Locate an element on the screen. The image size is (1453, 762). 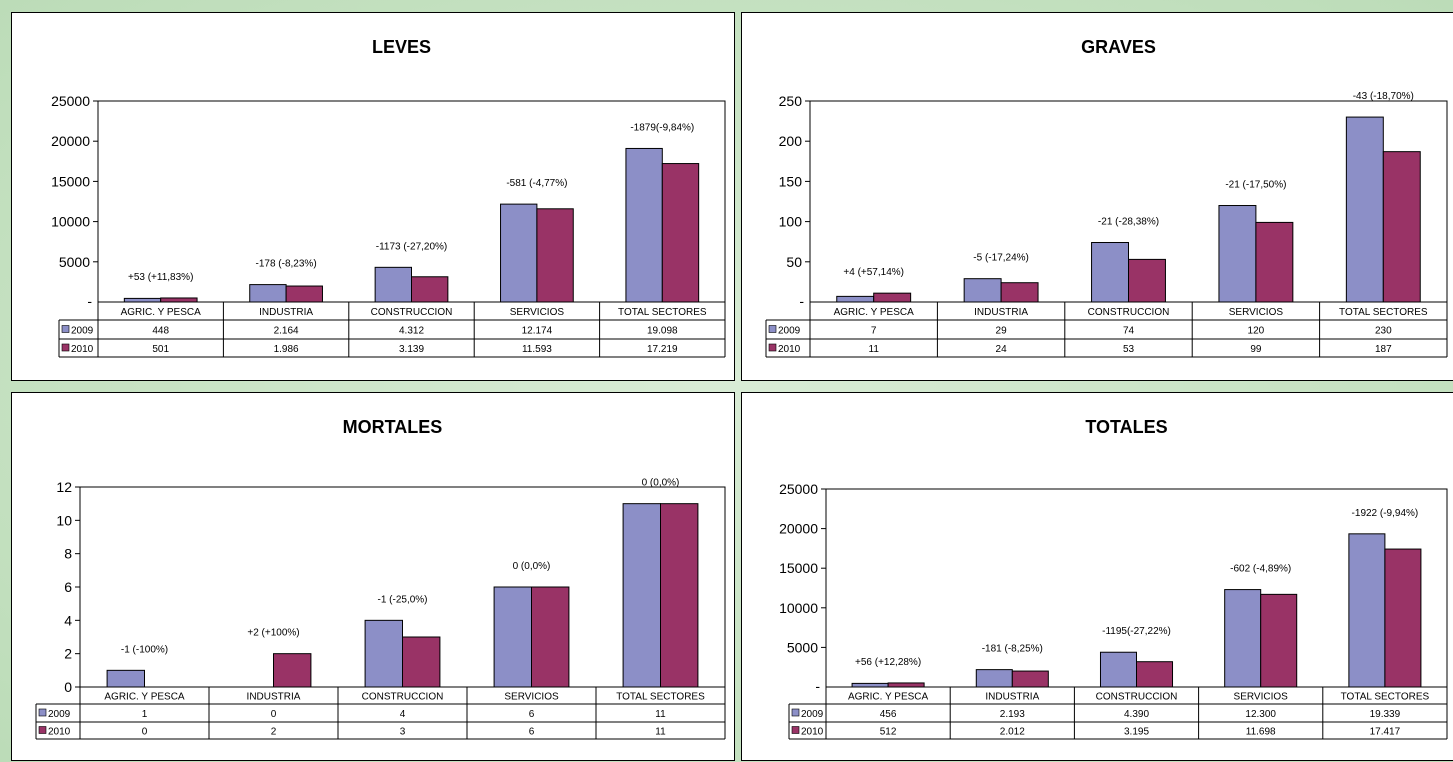
table-cell-2010: 2 is located at coordinates (274, 732).